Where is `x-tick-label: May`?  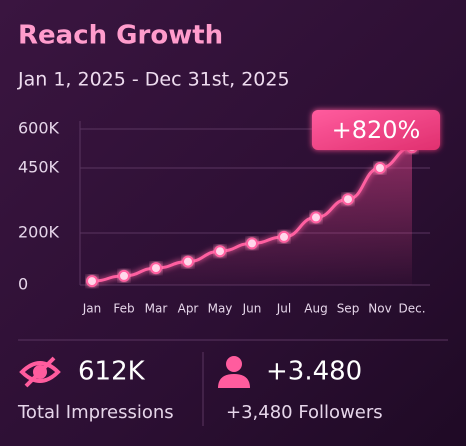 x-tick-label: May is located at coordinates (220, 309).